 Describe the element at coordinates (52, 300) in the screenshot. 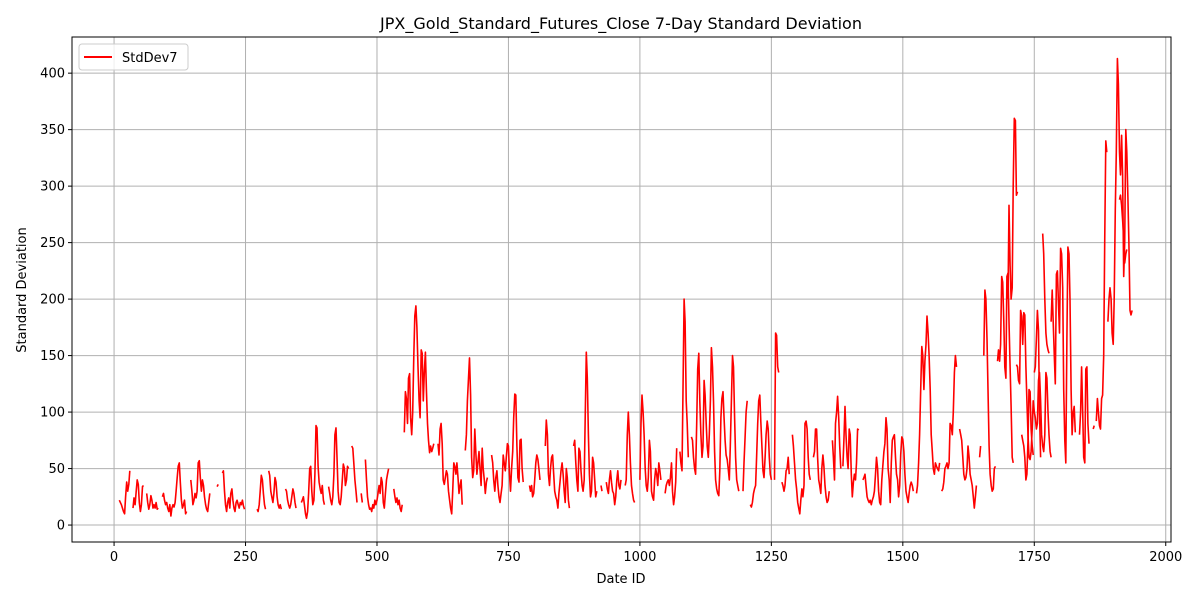

I see `y-tick-label: 200` at that location.